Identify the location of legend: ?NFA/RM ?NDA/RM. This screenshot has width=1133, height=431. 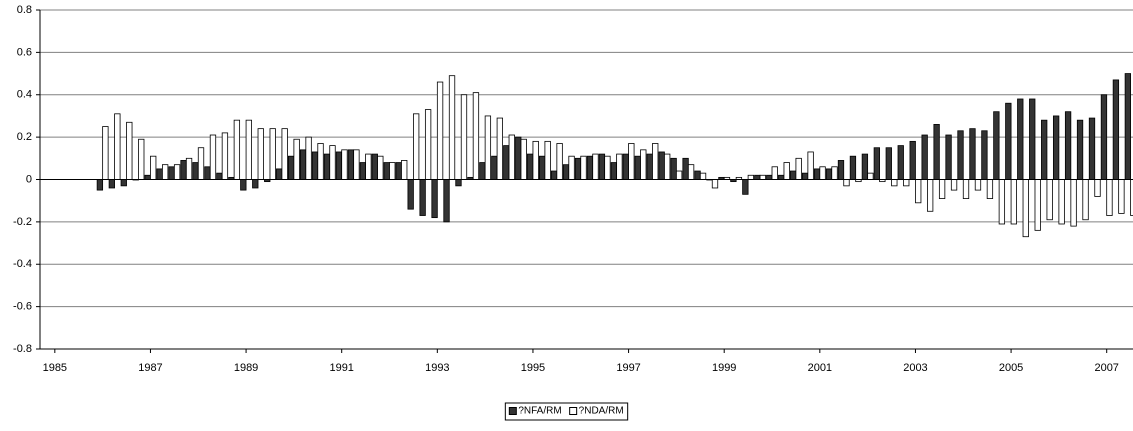
(566, 411).